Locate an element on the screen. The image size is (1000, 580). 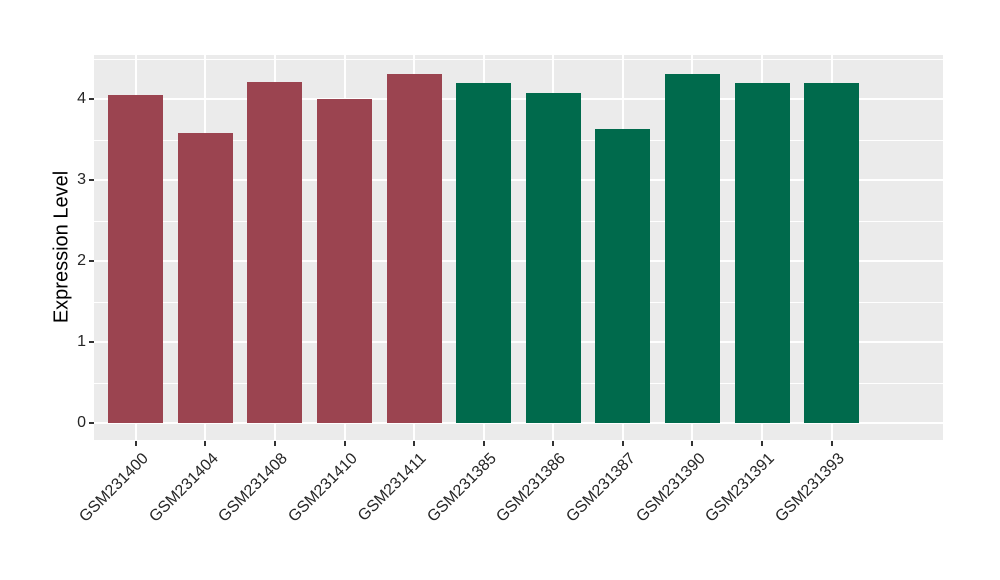
bar-GSM231404 is located at coordinates (205, 277).